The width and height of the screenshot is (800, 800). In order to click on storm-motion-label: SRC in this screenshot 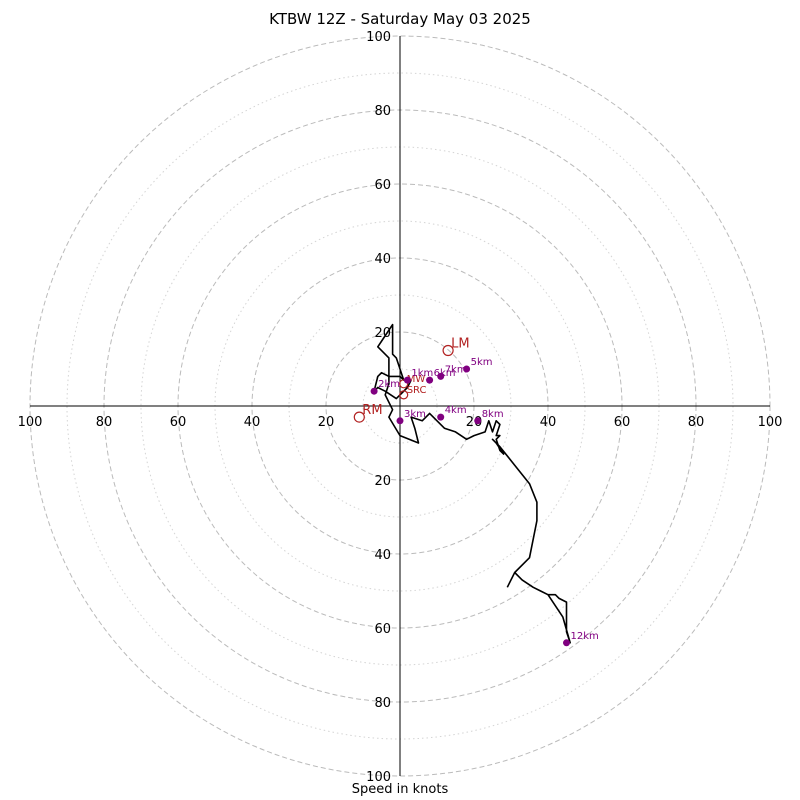, I will do `click(417, 390)`.